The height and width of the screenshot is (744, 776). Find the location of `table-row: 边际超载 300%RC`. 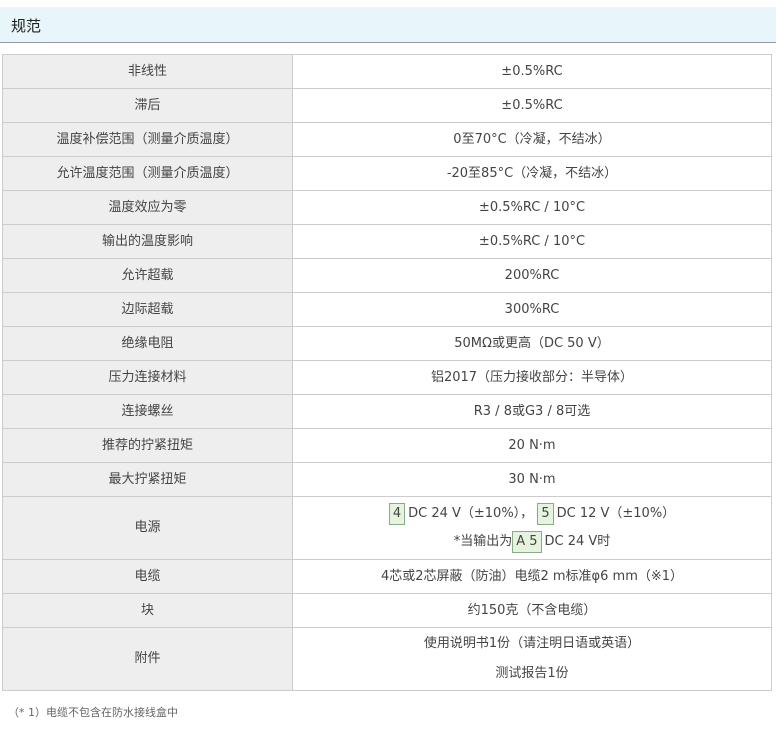

table-row: 边际超载 300%RC is located at coordinates (387, 309).